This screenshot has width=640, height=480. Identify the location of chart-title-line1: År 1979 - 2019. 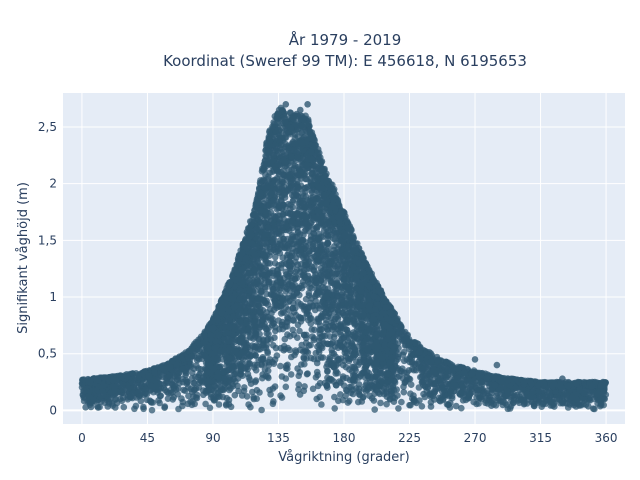
(345, 39).